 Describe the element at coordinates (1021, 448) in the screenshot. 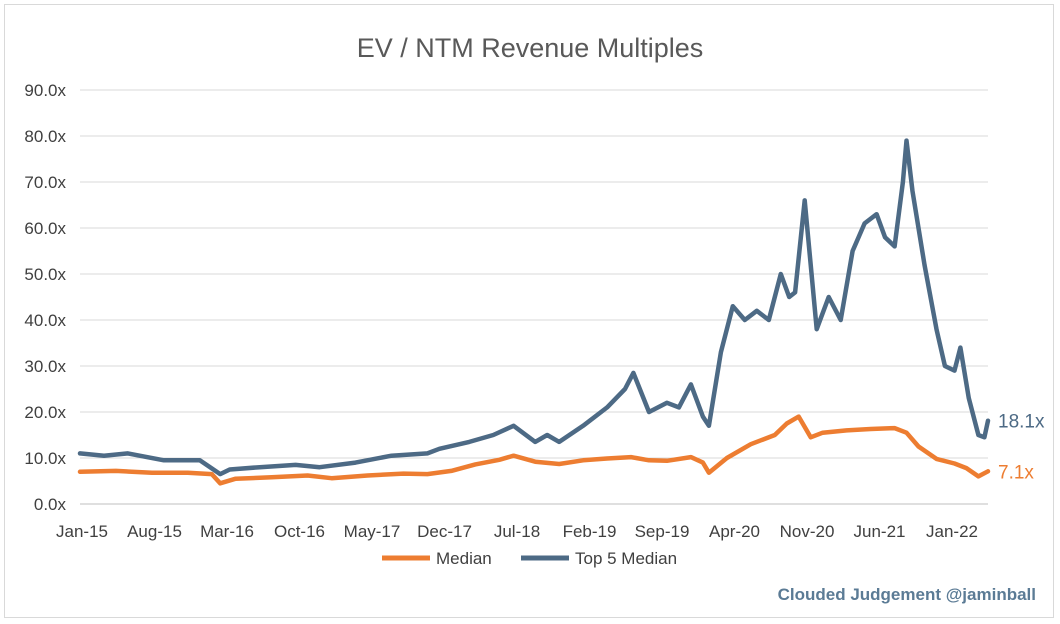

I see `end-labels: 7.1x 18.1x` at that location.